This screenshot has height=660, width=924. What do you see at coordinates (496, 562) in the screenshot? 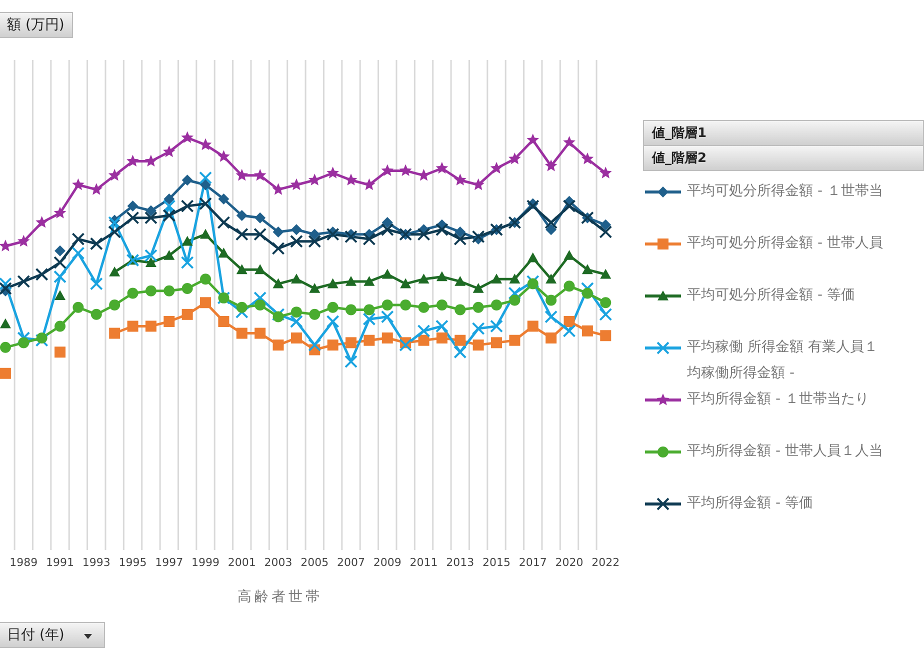
I see `x-tick-label: 2015` at bounding box center [496, 562].